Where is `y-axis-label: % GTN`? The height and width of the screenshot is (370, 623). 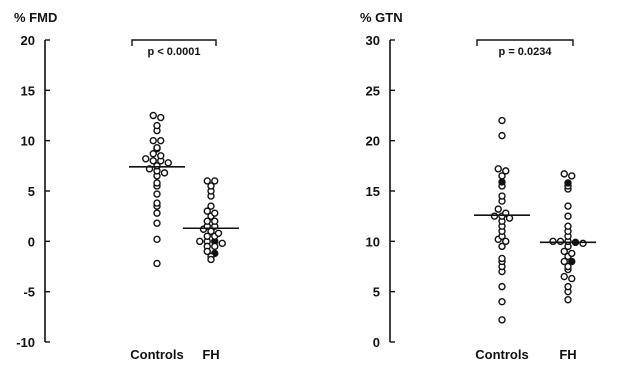
y-axis-label: % GTN is located at coordinates (381, 17).